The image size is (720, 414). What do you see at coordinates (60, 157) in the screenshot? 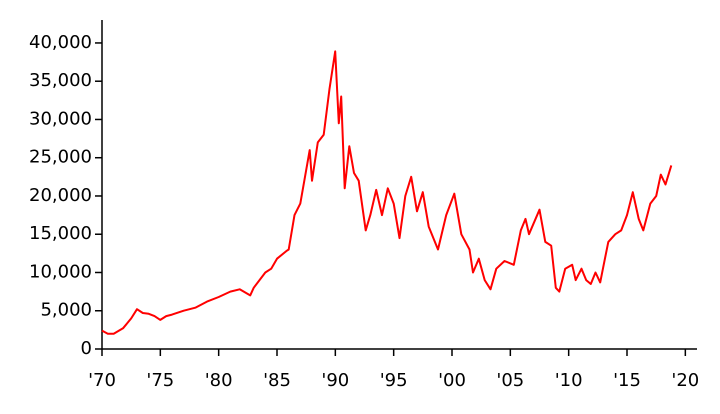
I see `y-tick-label: 25,000` at bounding box center [60, 157].